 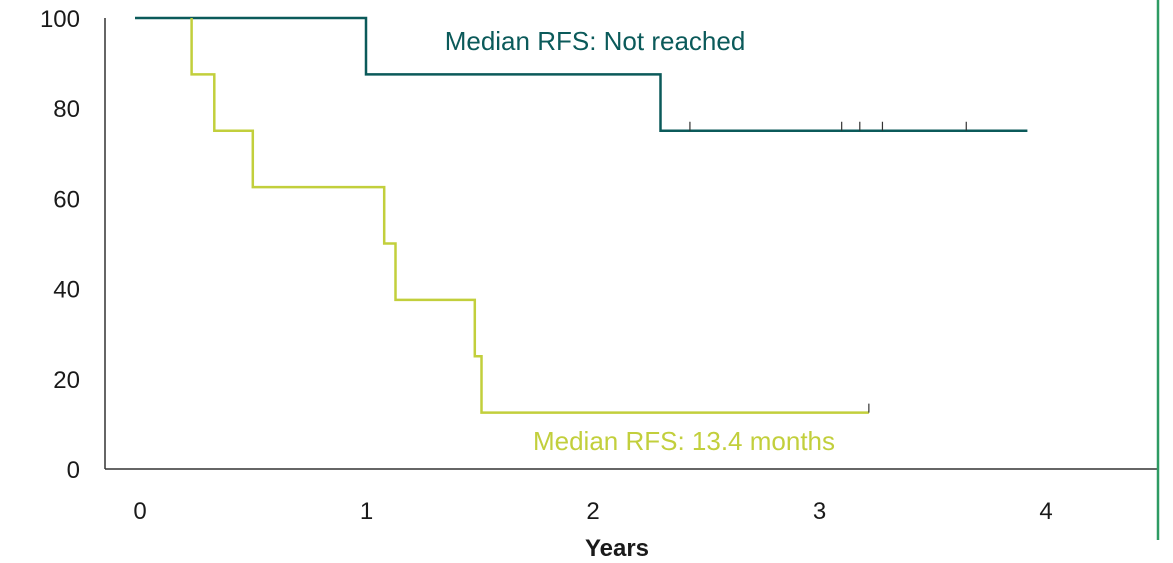 I want to click on x-tick-label: 4, so click(x=1045, y=511).